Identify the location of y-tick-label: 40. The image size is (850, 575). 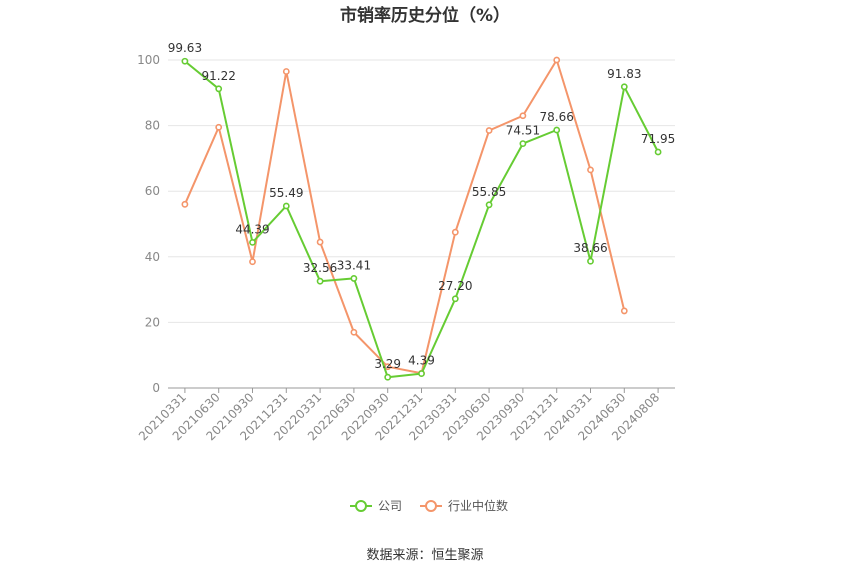
(152, 257).